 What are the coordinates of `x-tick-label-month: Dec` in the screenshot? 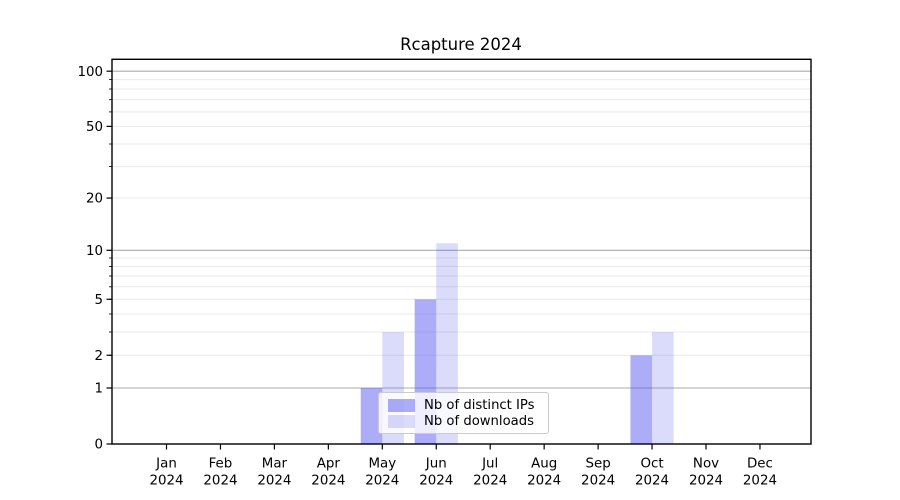 It's located at (760, 464).